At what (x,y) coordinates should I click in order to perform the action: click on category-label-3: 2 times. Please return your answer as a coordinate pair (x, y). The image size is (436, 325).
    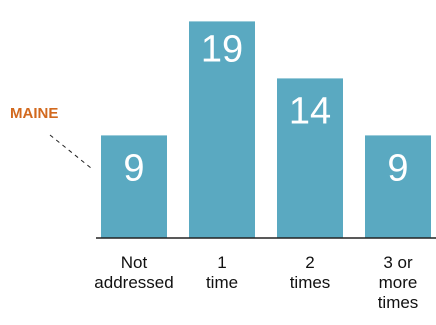
    Looking at the image, I should click on (310, 272).